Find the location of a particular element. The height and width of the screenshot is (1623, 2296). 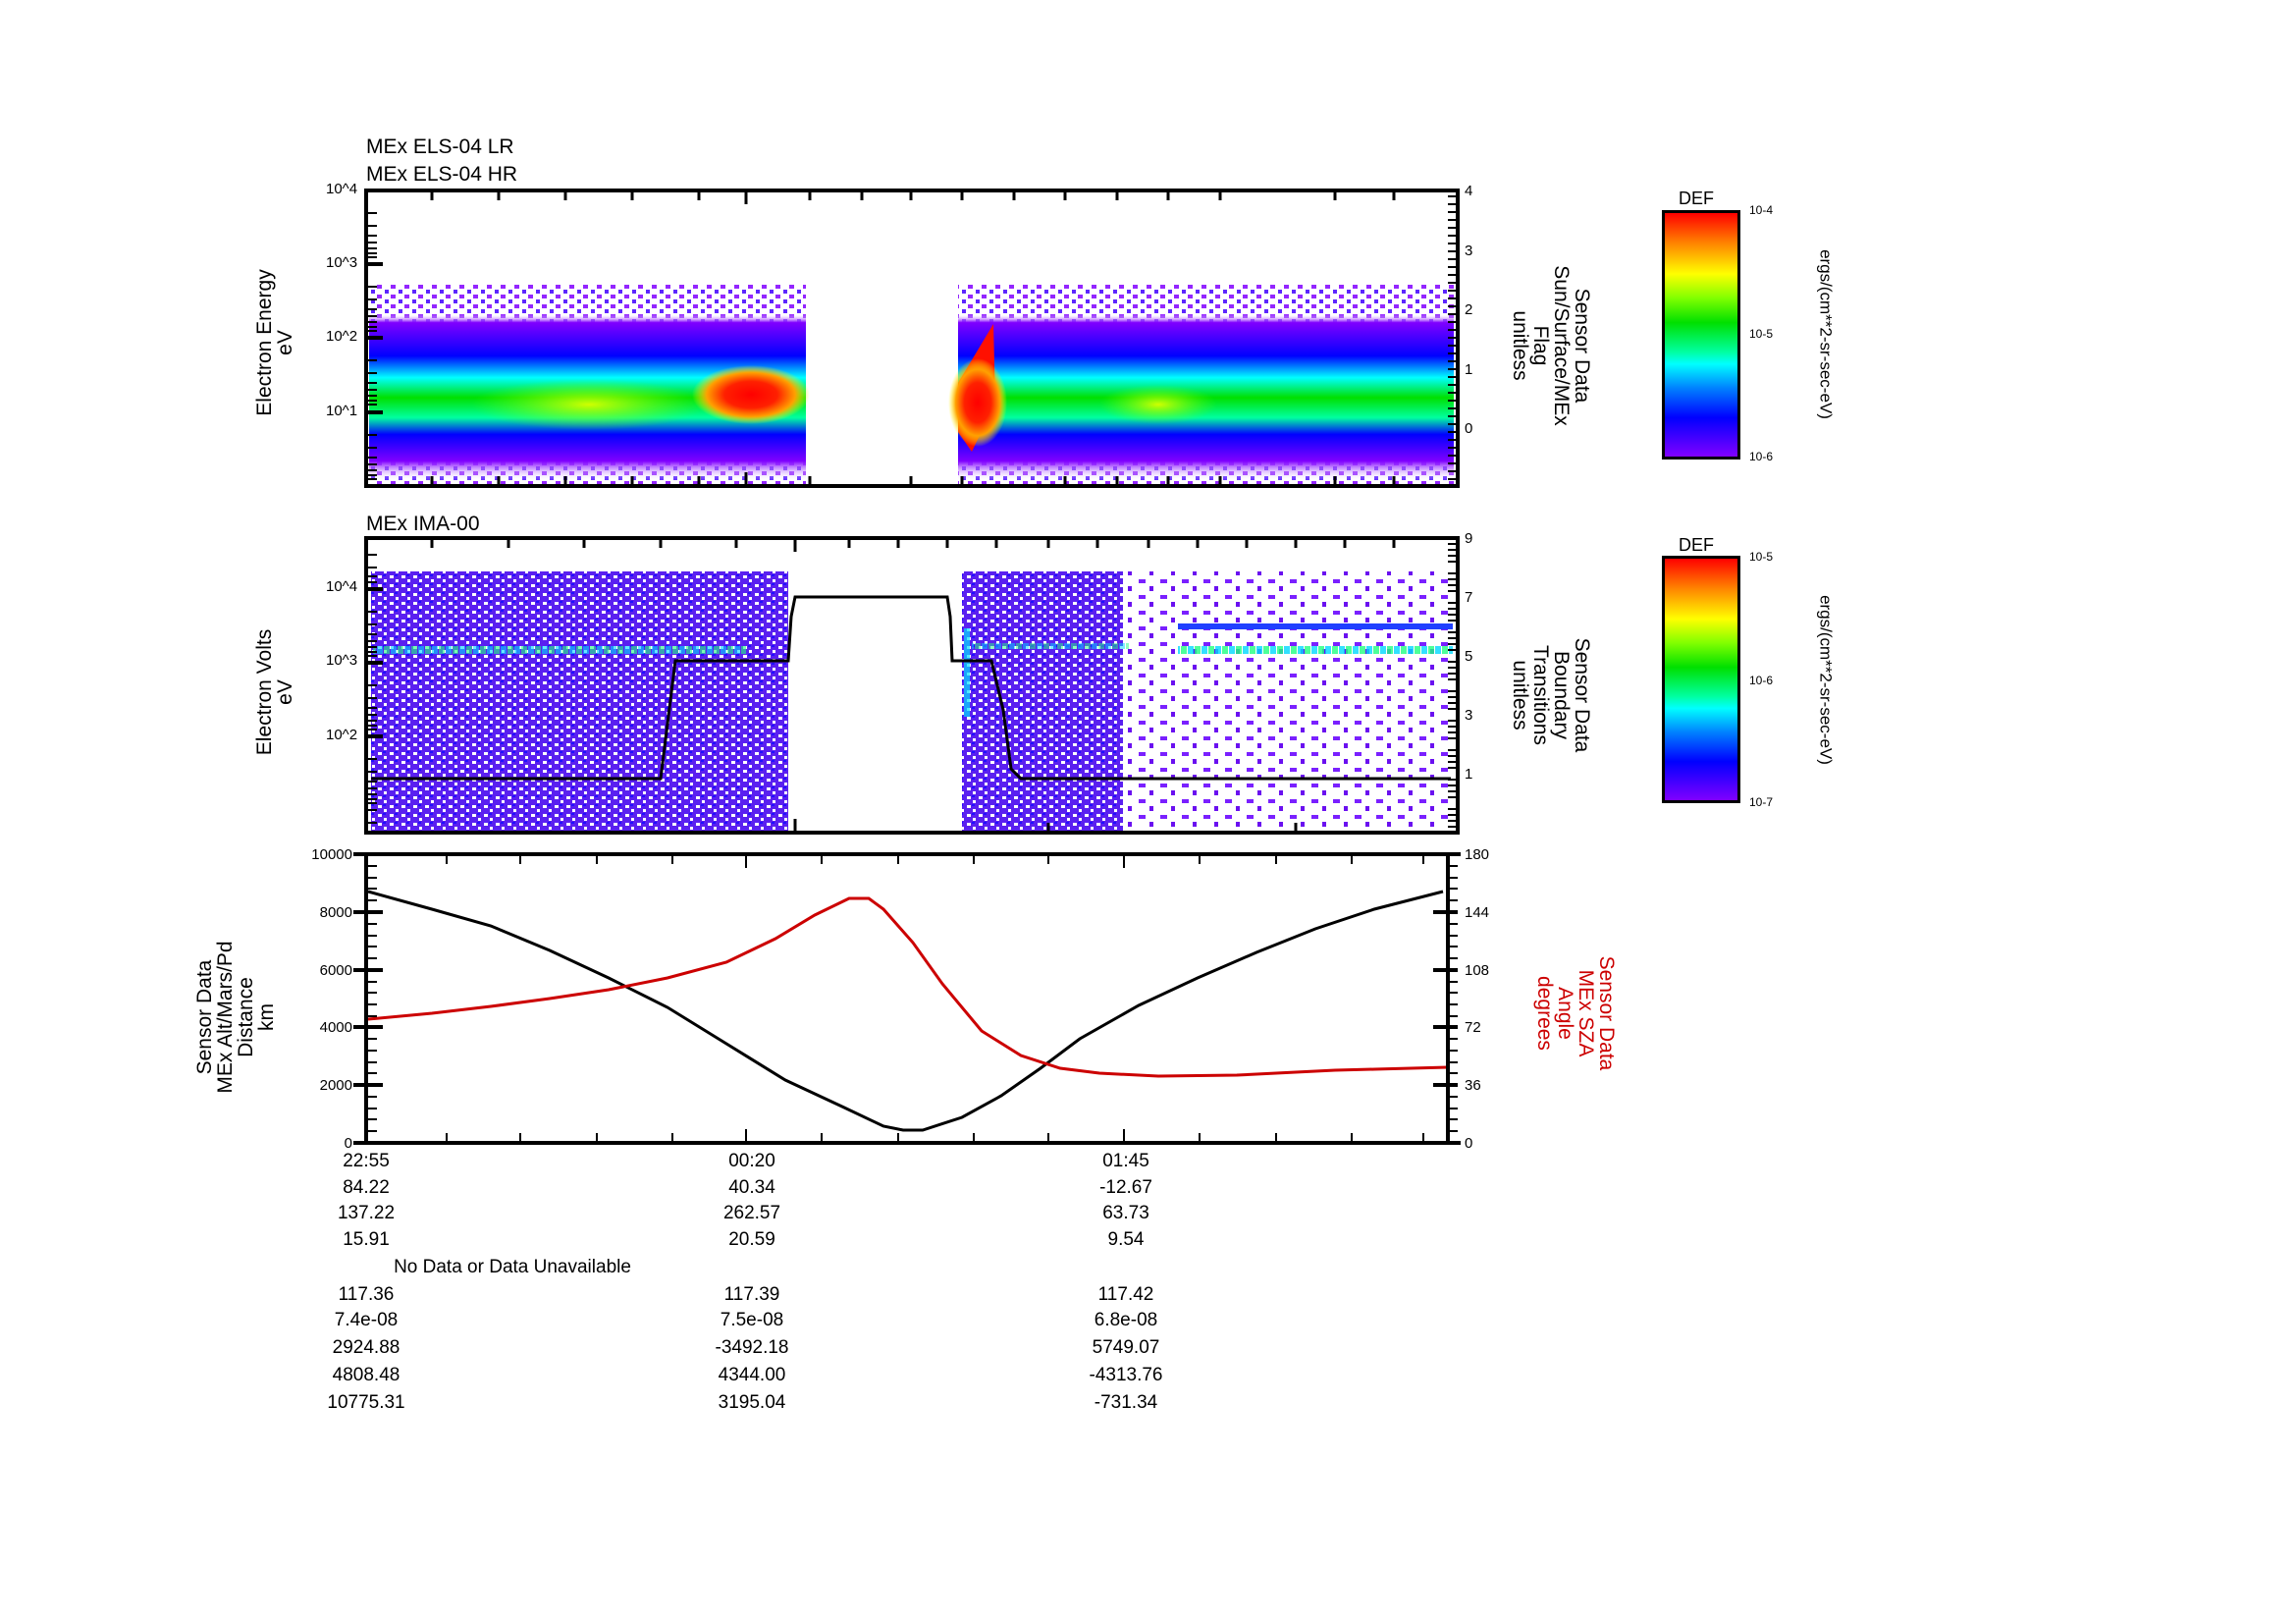

ephem-value: 117.39 is located at coordinates (751, 1294).